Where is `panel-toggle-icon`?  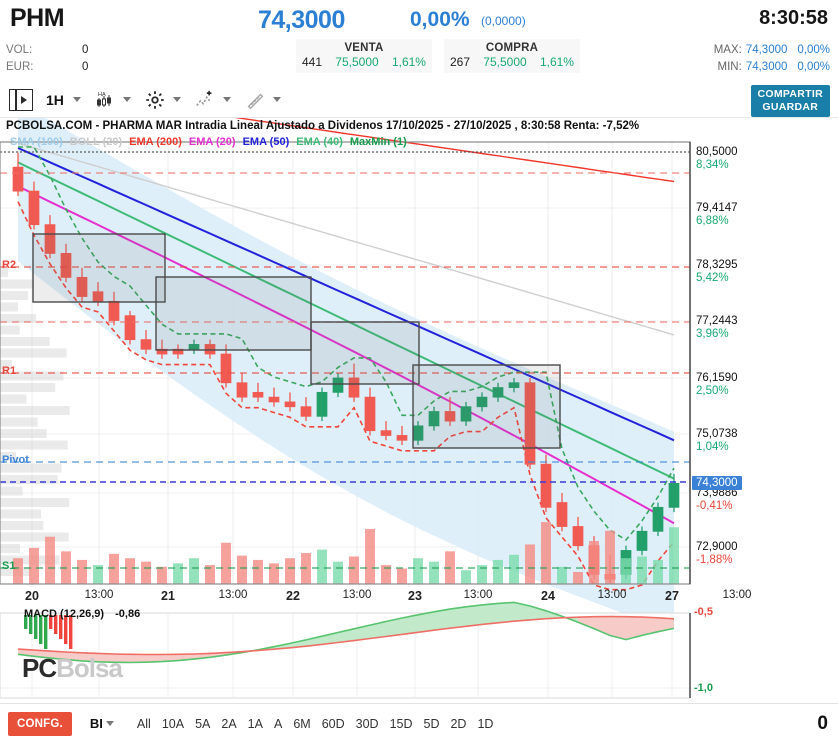 panel-toggle-icon is located at coordinates (21, 100).